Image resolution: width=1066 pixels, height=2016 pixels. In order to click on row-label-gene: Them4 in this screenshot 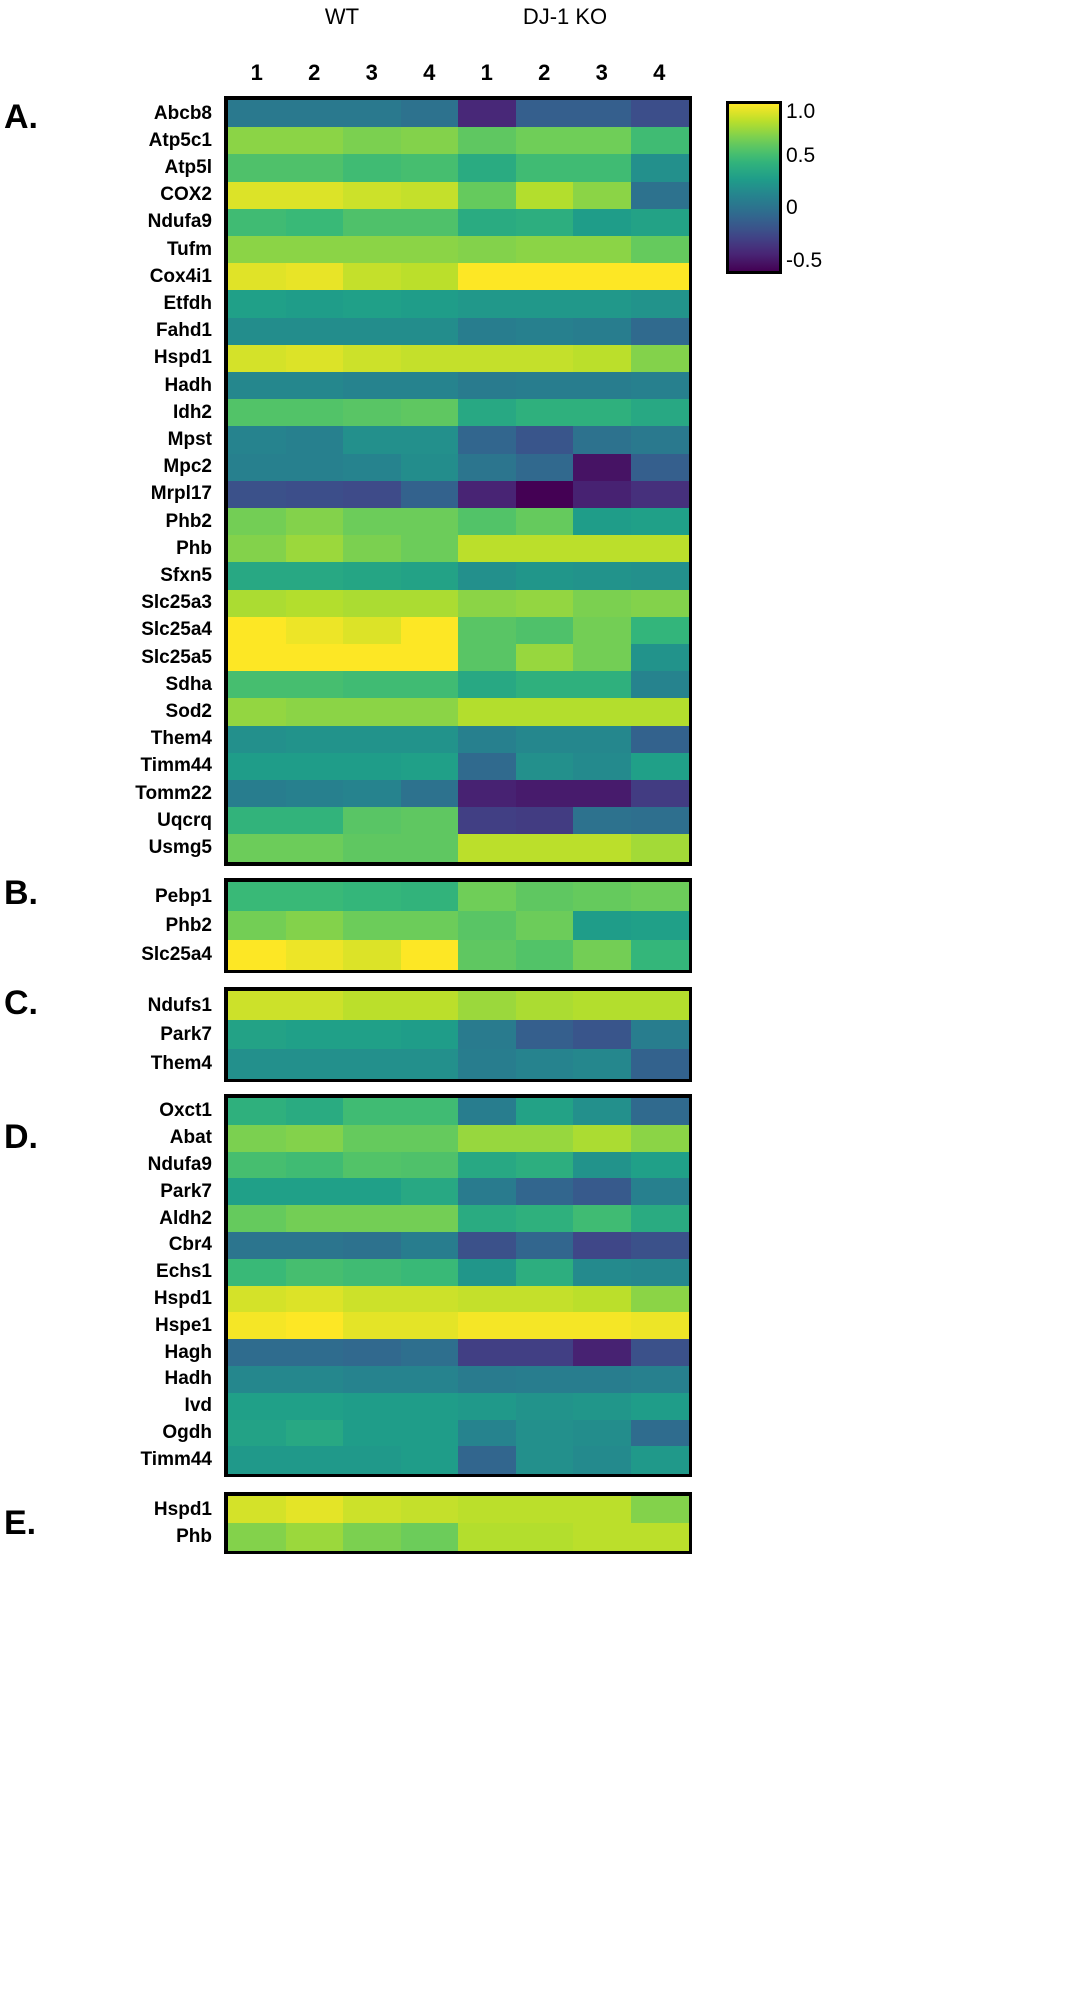, I will do `click(181, 1063)`.